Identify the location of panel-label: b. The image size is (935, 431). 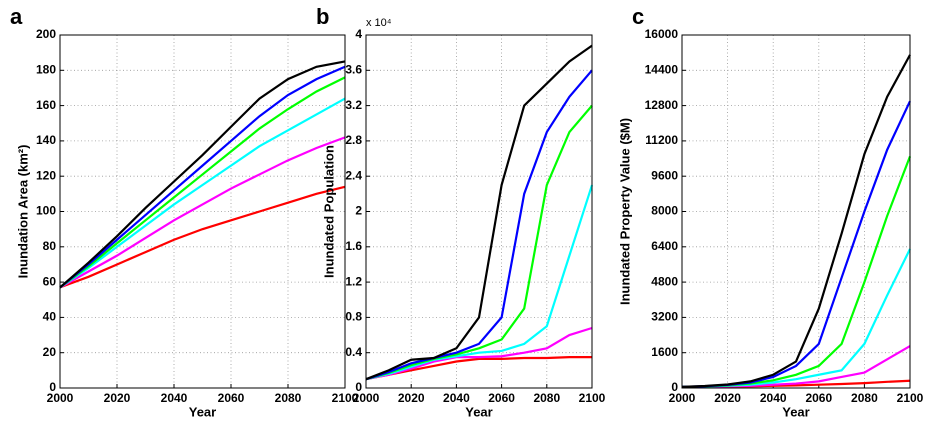
(322, 16).